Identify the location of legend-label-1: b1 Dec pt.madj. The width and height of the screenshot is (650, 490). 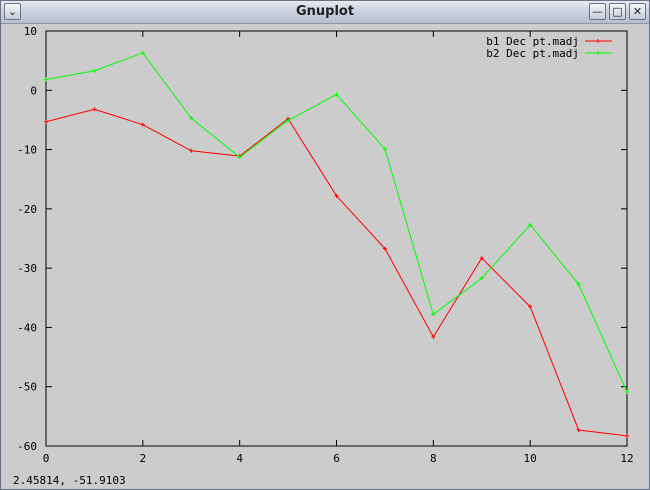
(532, 41).